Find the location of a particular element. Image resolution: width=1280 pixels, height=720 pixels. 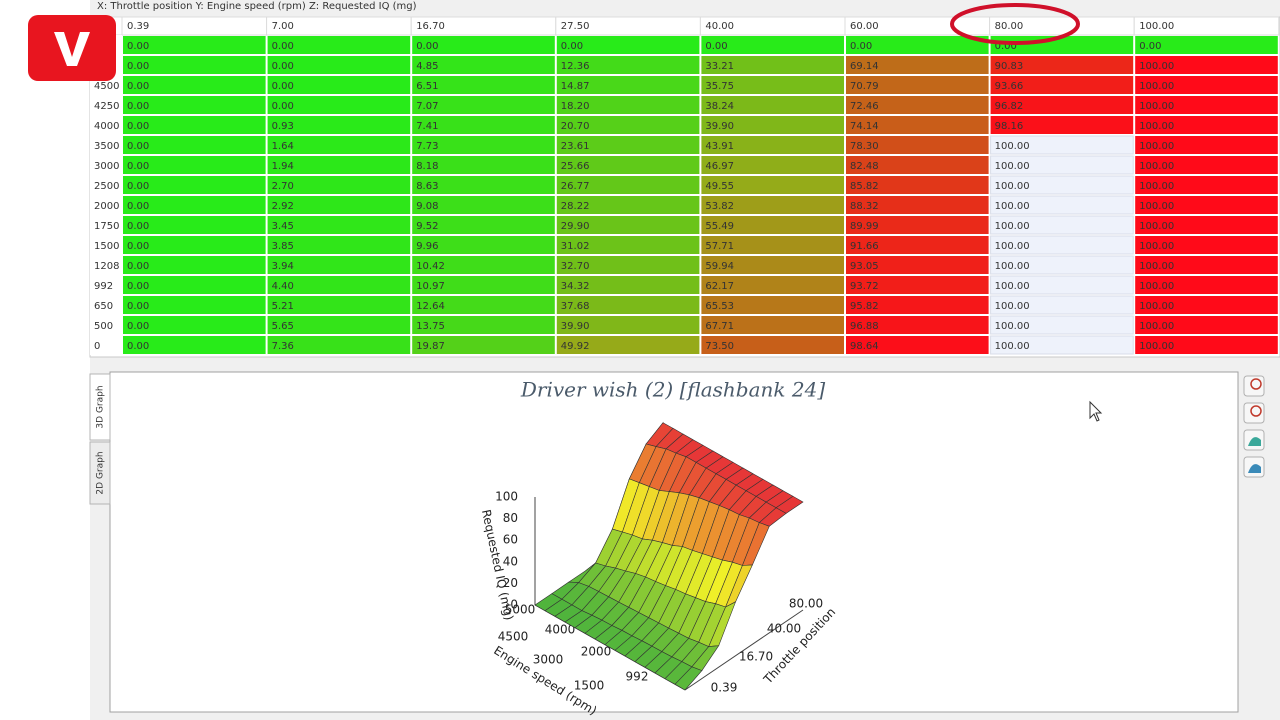

cell-value: 4.40 is located at coordinates (283, 286).